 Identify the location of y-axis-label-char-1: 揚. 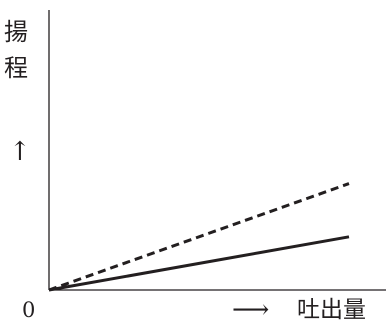
(16, 32).